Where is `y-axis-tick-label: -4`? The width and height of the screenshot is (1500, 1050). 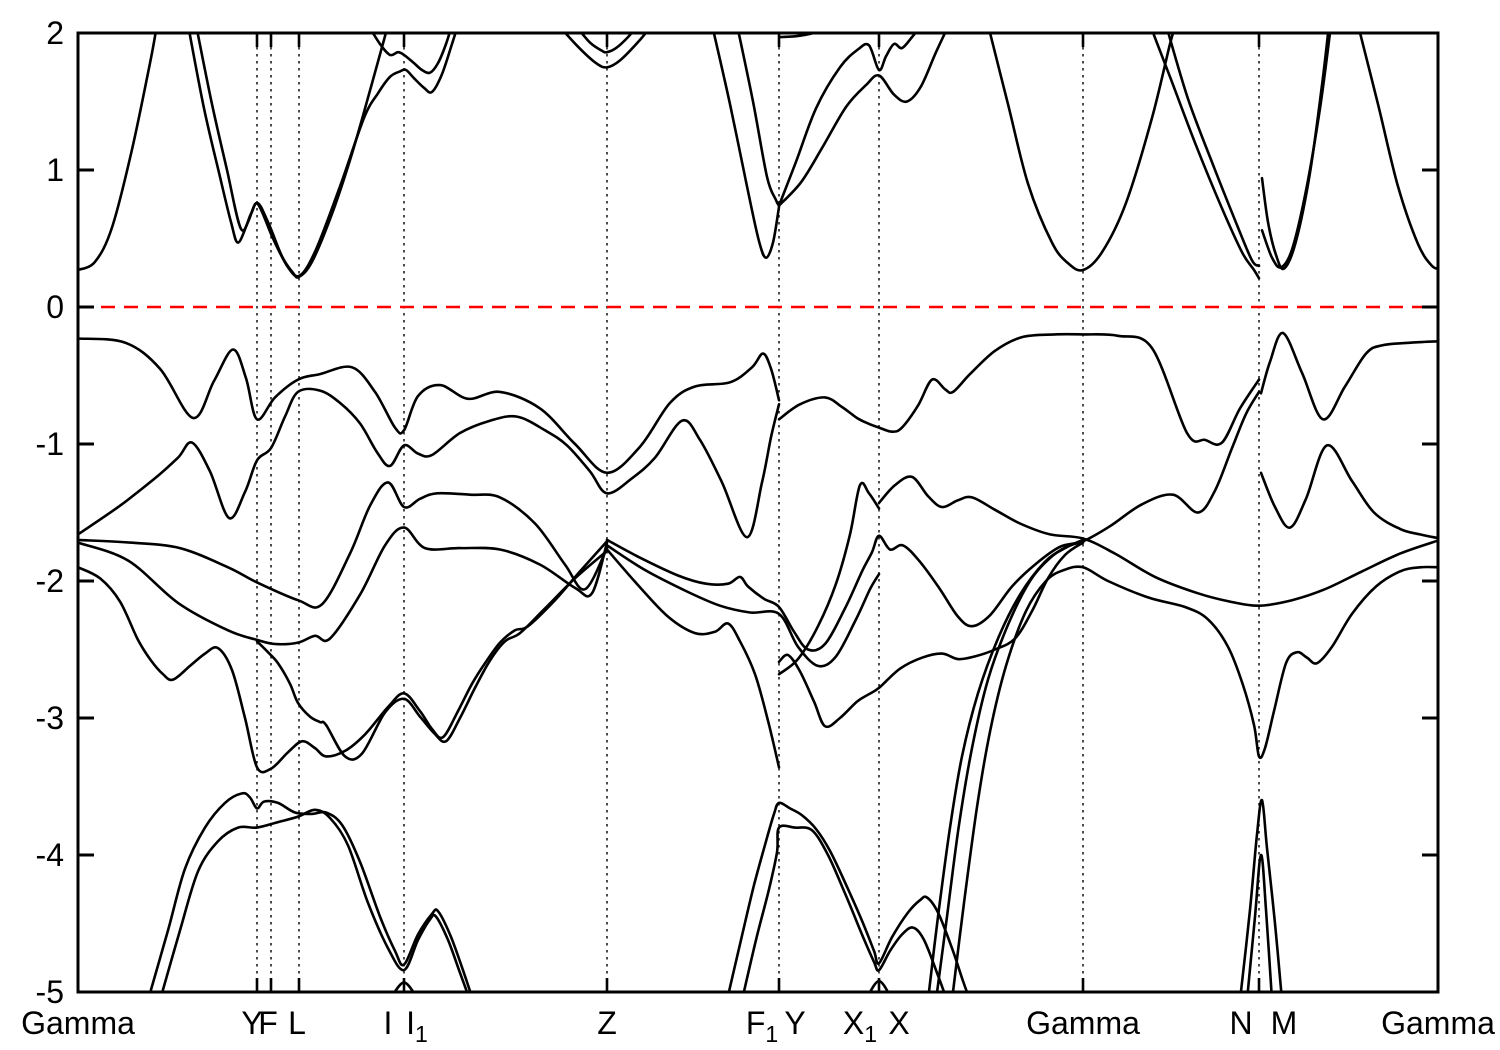 y-axis-tick-label: -4 is located at coordinates (50, 855).